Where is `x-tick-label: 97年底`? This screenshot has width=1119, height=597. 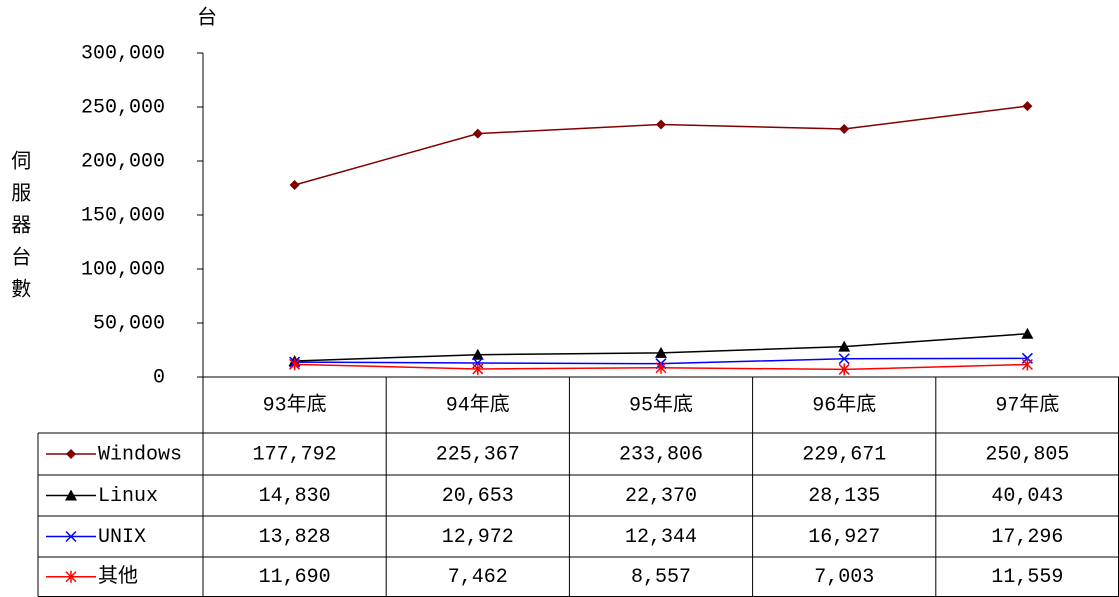 x-tick-label: 97年底 is located at coordinates (1027, 404).